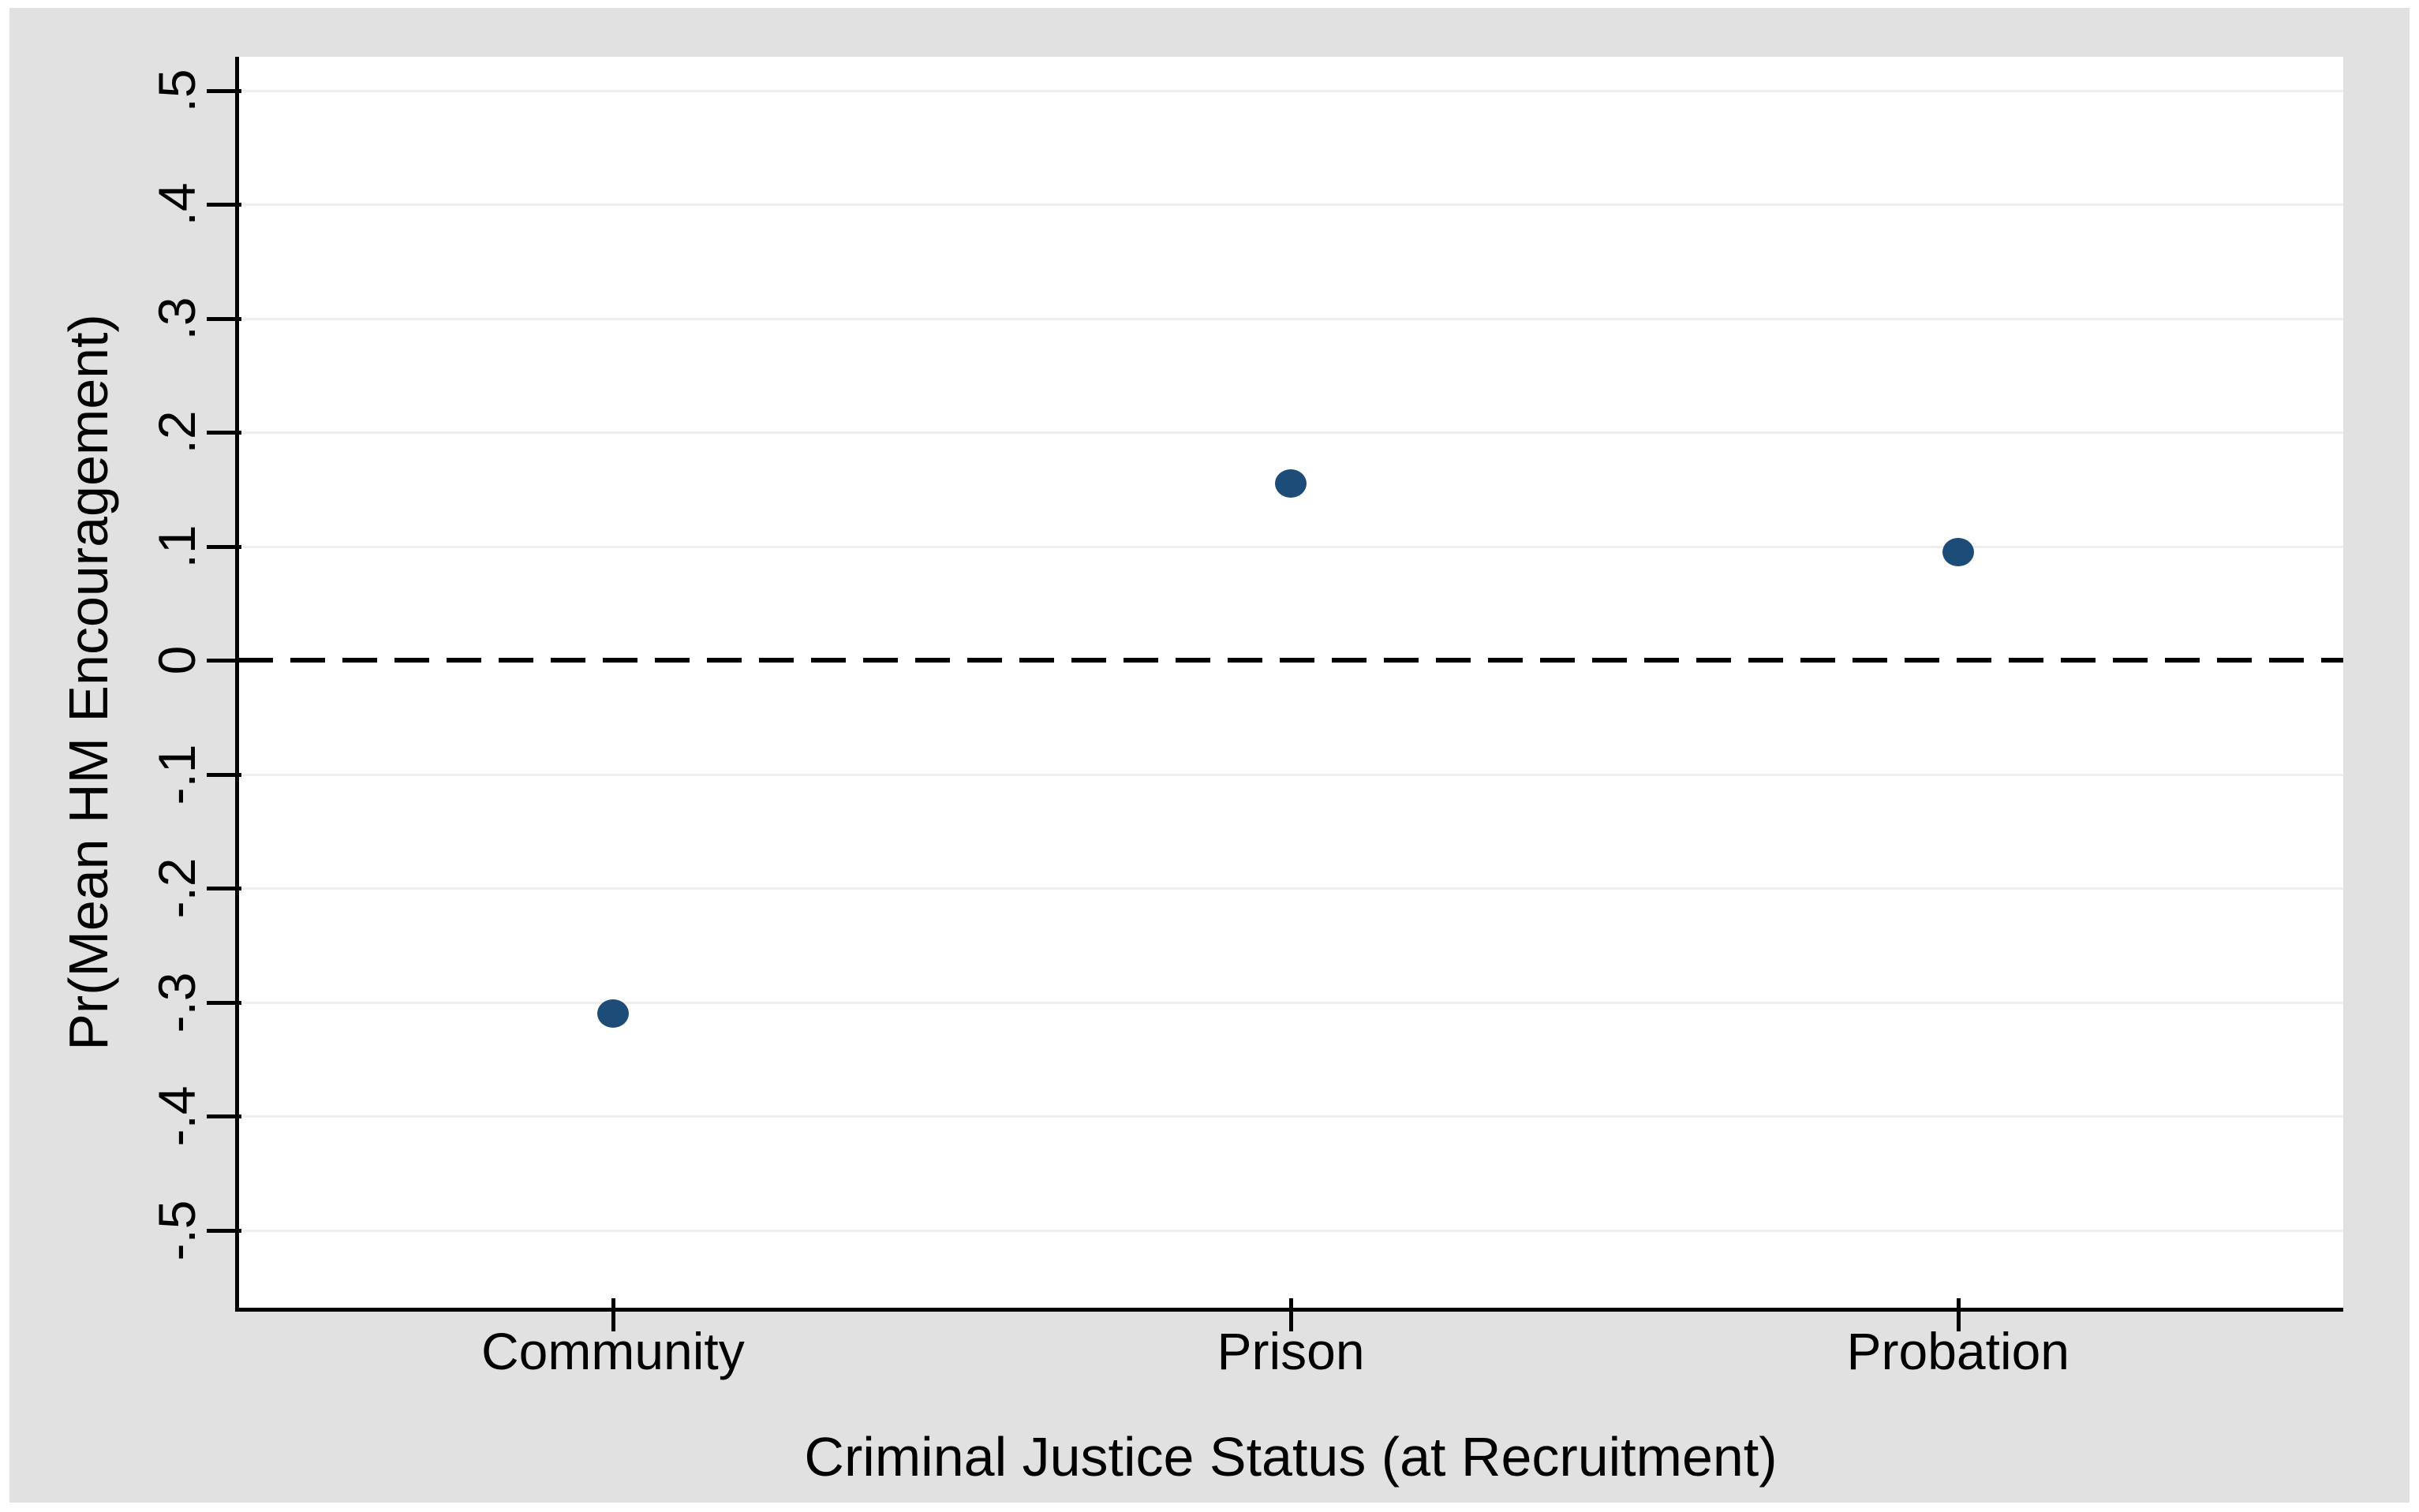 Image resolution: width=2419 pixels, height=1512 pixels. I want to click on x-tick-label: Probation, so click(1958, 1351).